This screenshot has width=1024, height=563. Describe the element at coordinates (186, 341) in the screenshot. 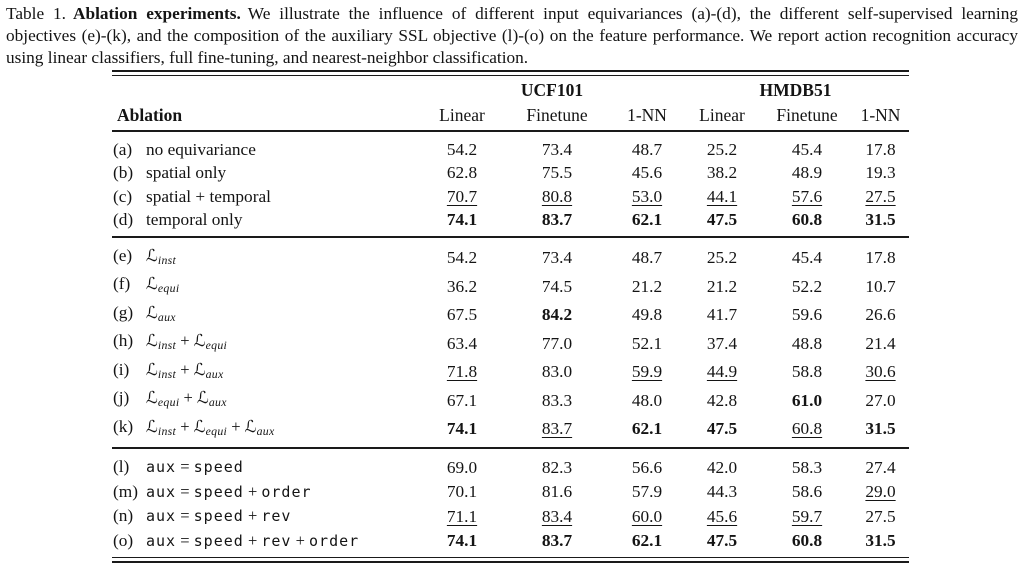

I see `row-label: ℒinst + ℒequi` at that location.